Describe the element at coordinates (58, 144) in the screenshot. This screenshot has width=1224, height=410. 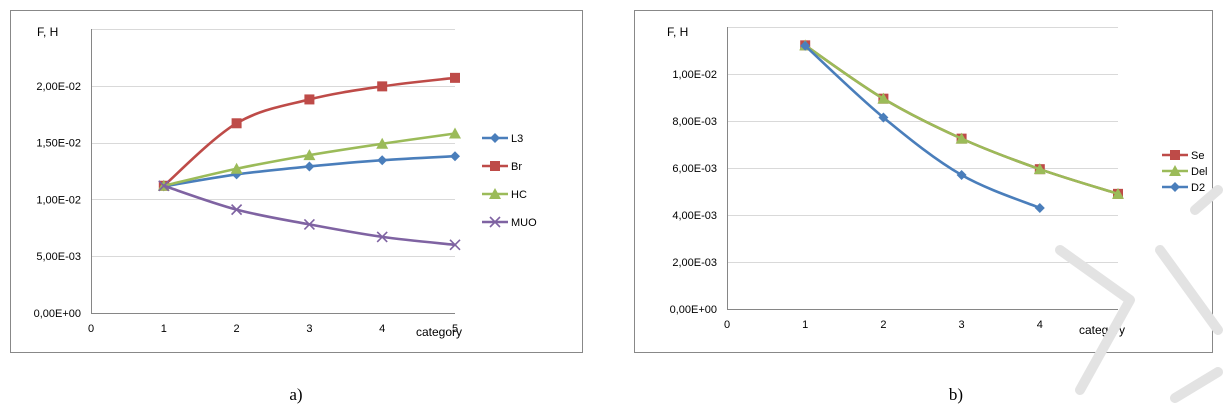
I see `y-tick-label: 1,50E-02` at that location.